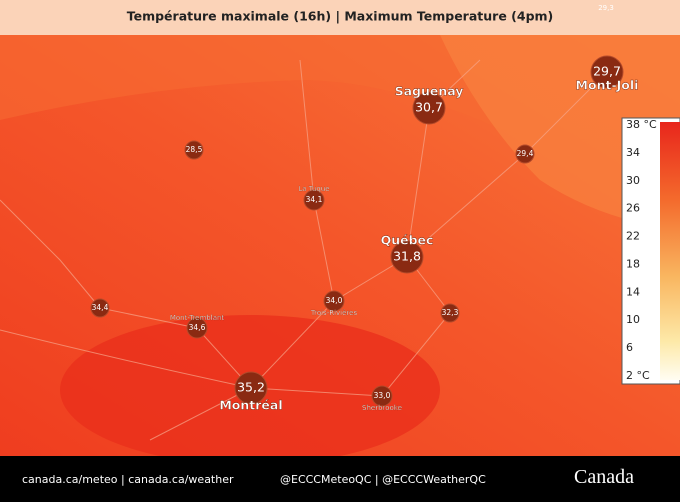 The height and width of the screenshot is (502, 680). I want to click on city-value: 29,3, so click(606, 8).